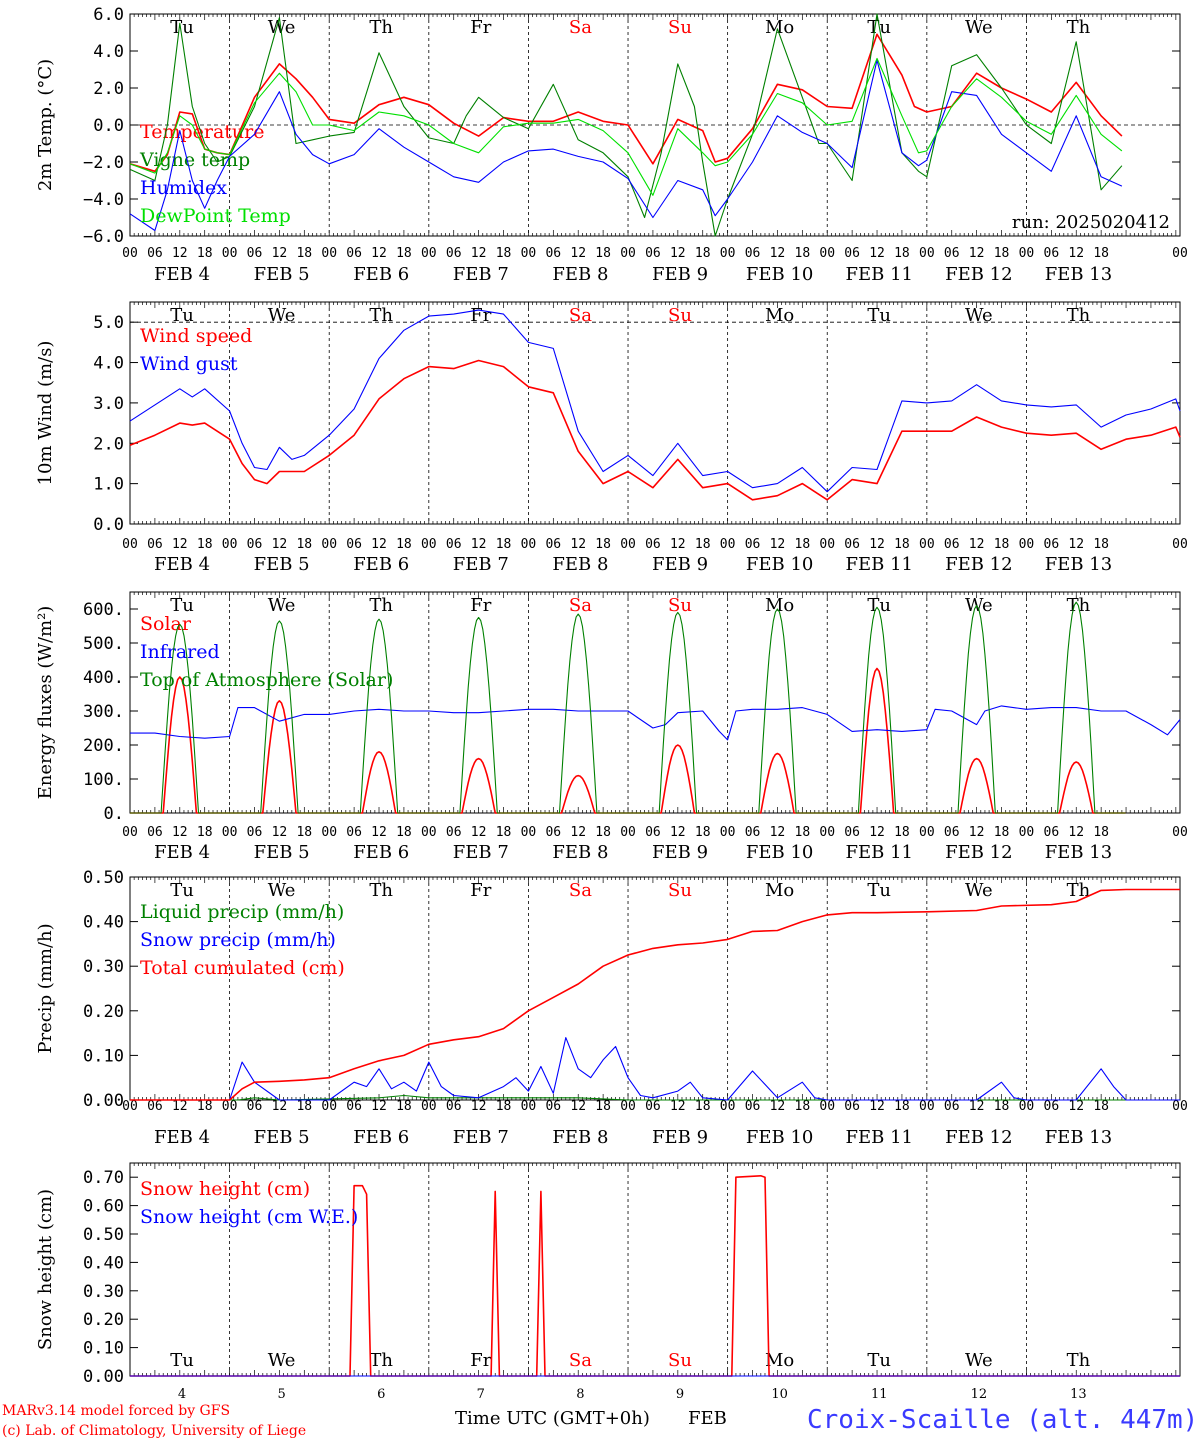  I want to click on date-label: FEB 4, so click(182, 1137).